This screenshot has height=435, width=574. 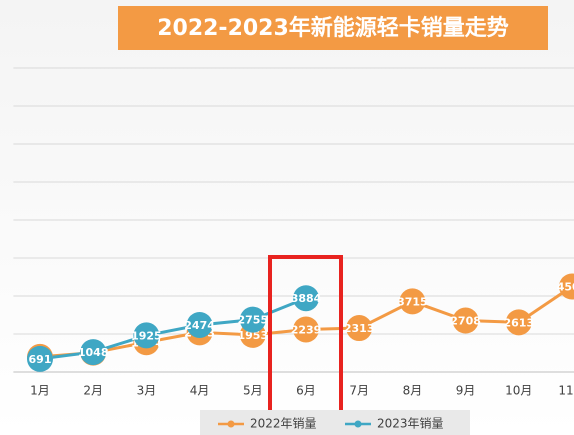 I want to click on x-tick-label: 5月, so click(x=253, y=391).